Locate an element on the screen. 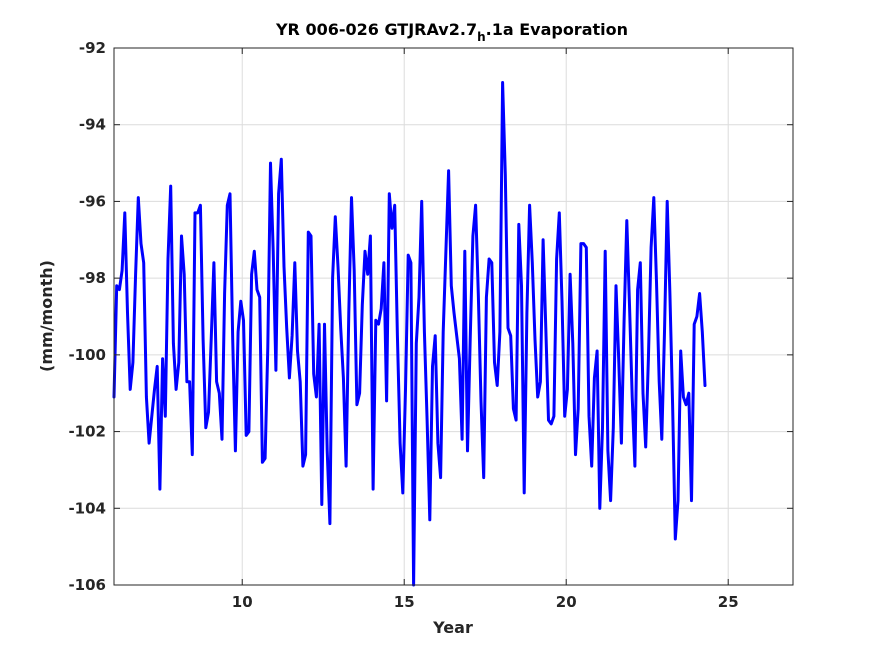 This screenshot has height=656, width=875. y-tick-label: -92 is located at coordinates (92, 48).